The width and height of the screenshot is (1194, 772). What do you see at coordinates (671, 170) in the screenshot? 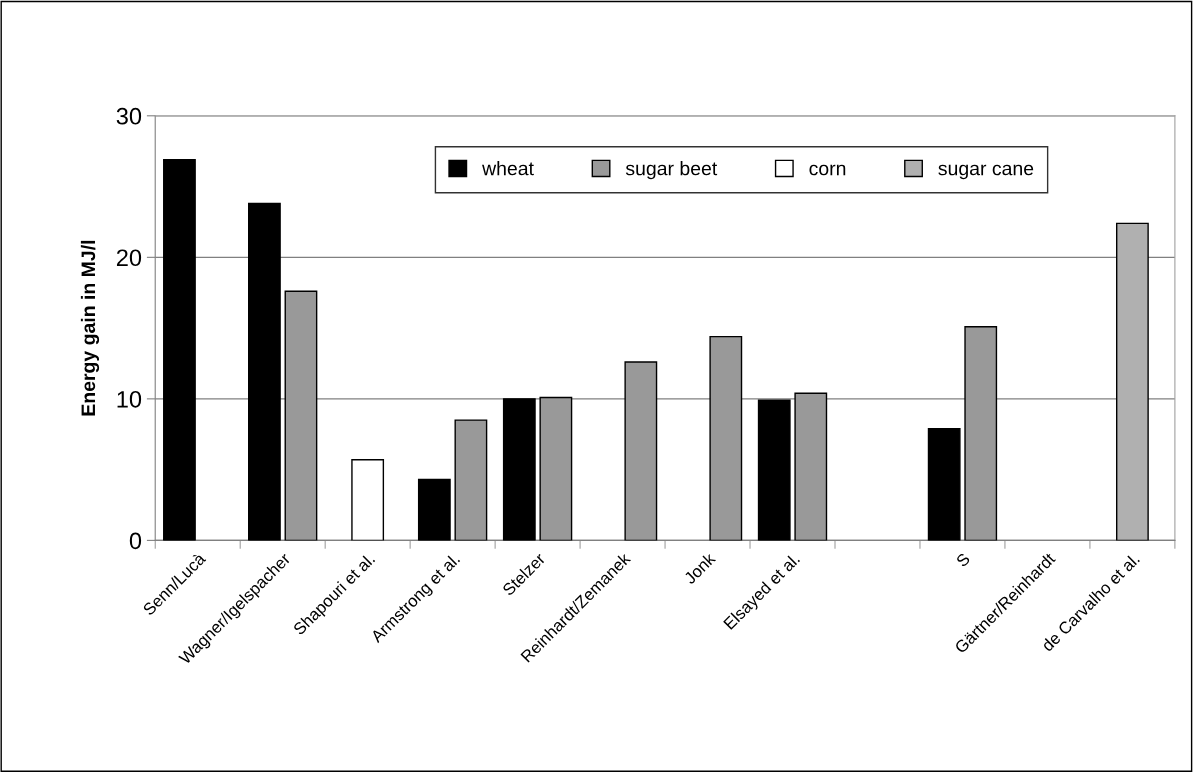
I see `legend-label: sugar beet` at bounding box center [671, 170].